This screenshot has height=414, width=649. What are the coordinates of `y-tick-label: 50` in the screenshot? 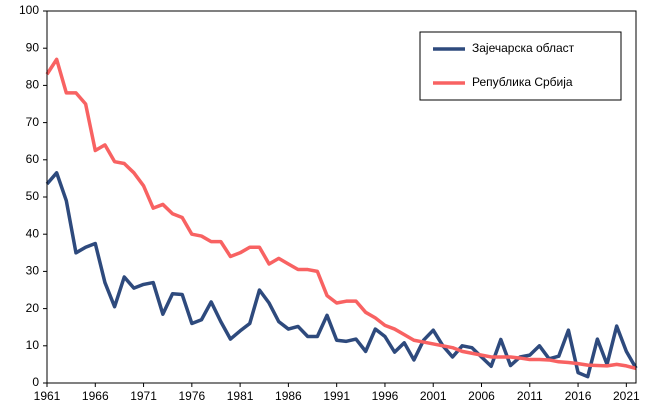 It's located at (33, 196).